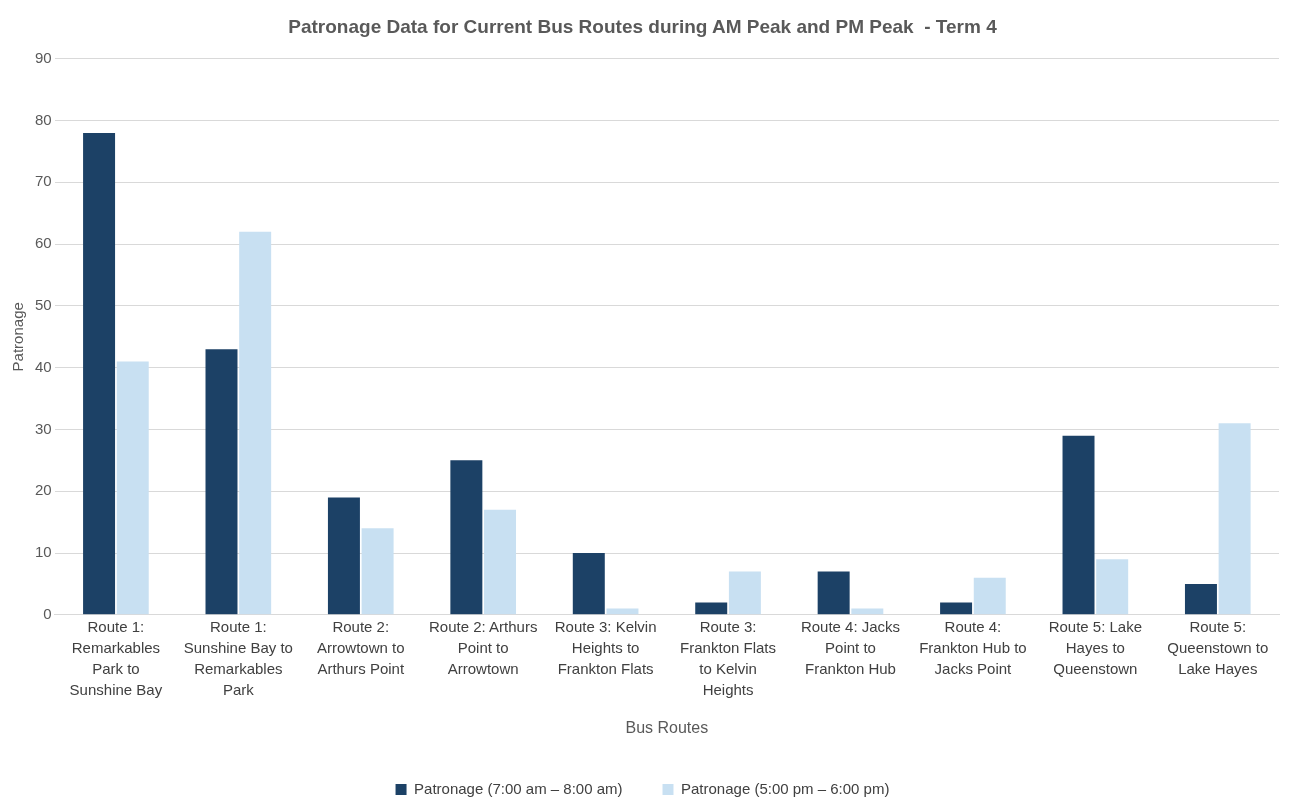  Describe the element at coordinates (1218, 648) in the screenshot. I see `x-tick-label: Route 5: Queenstown to Lake Hayes` at that location.